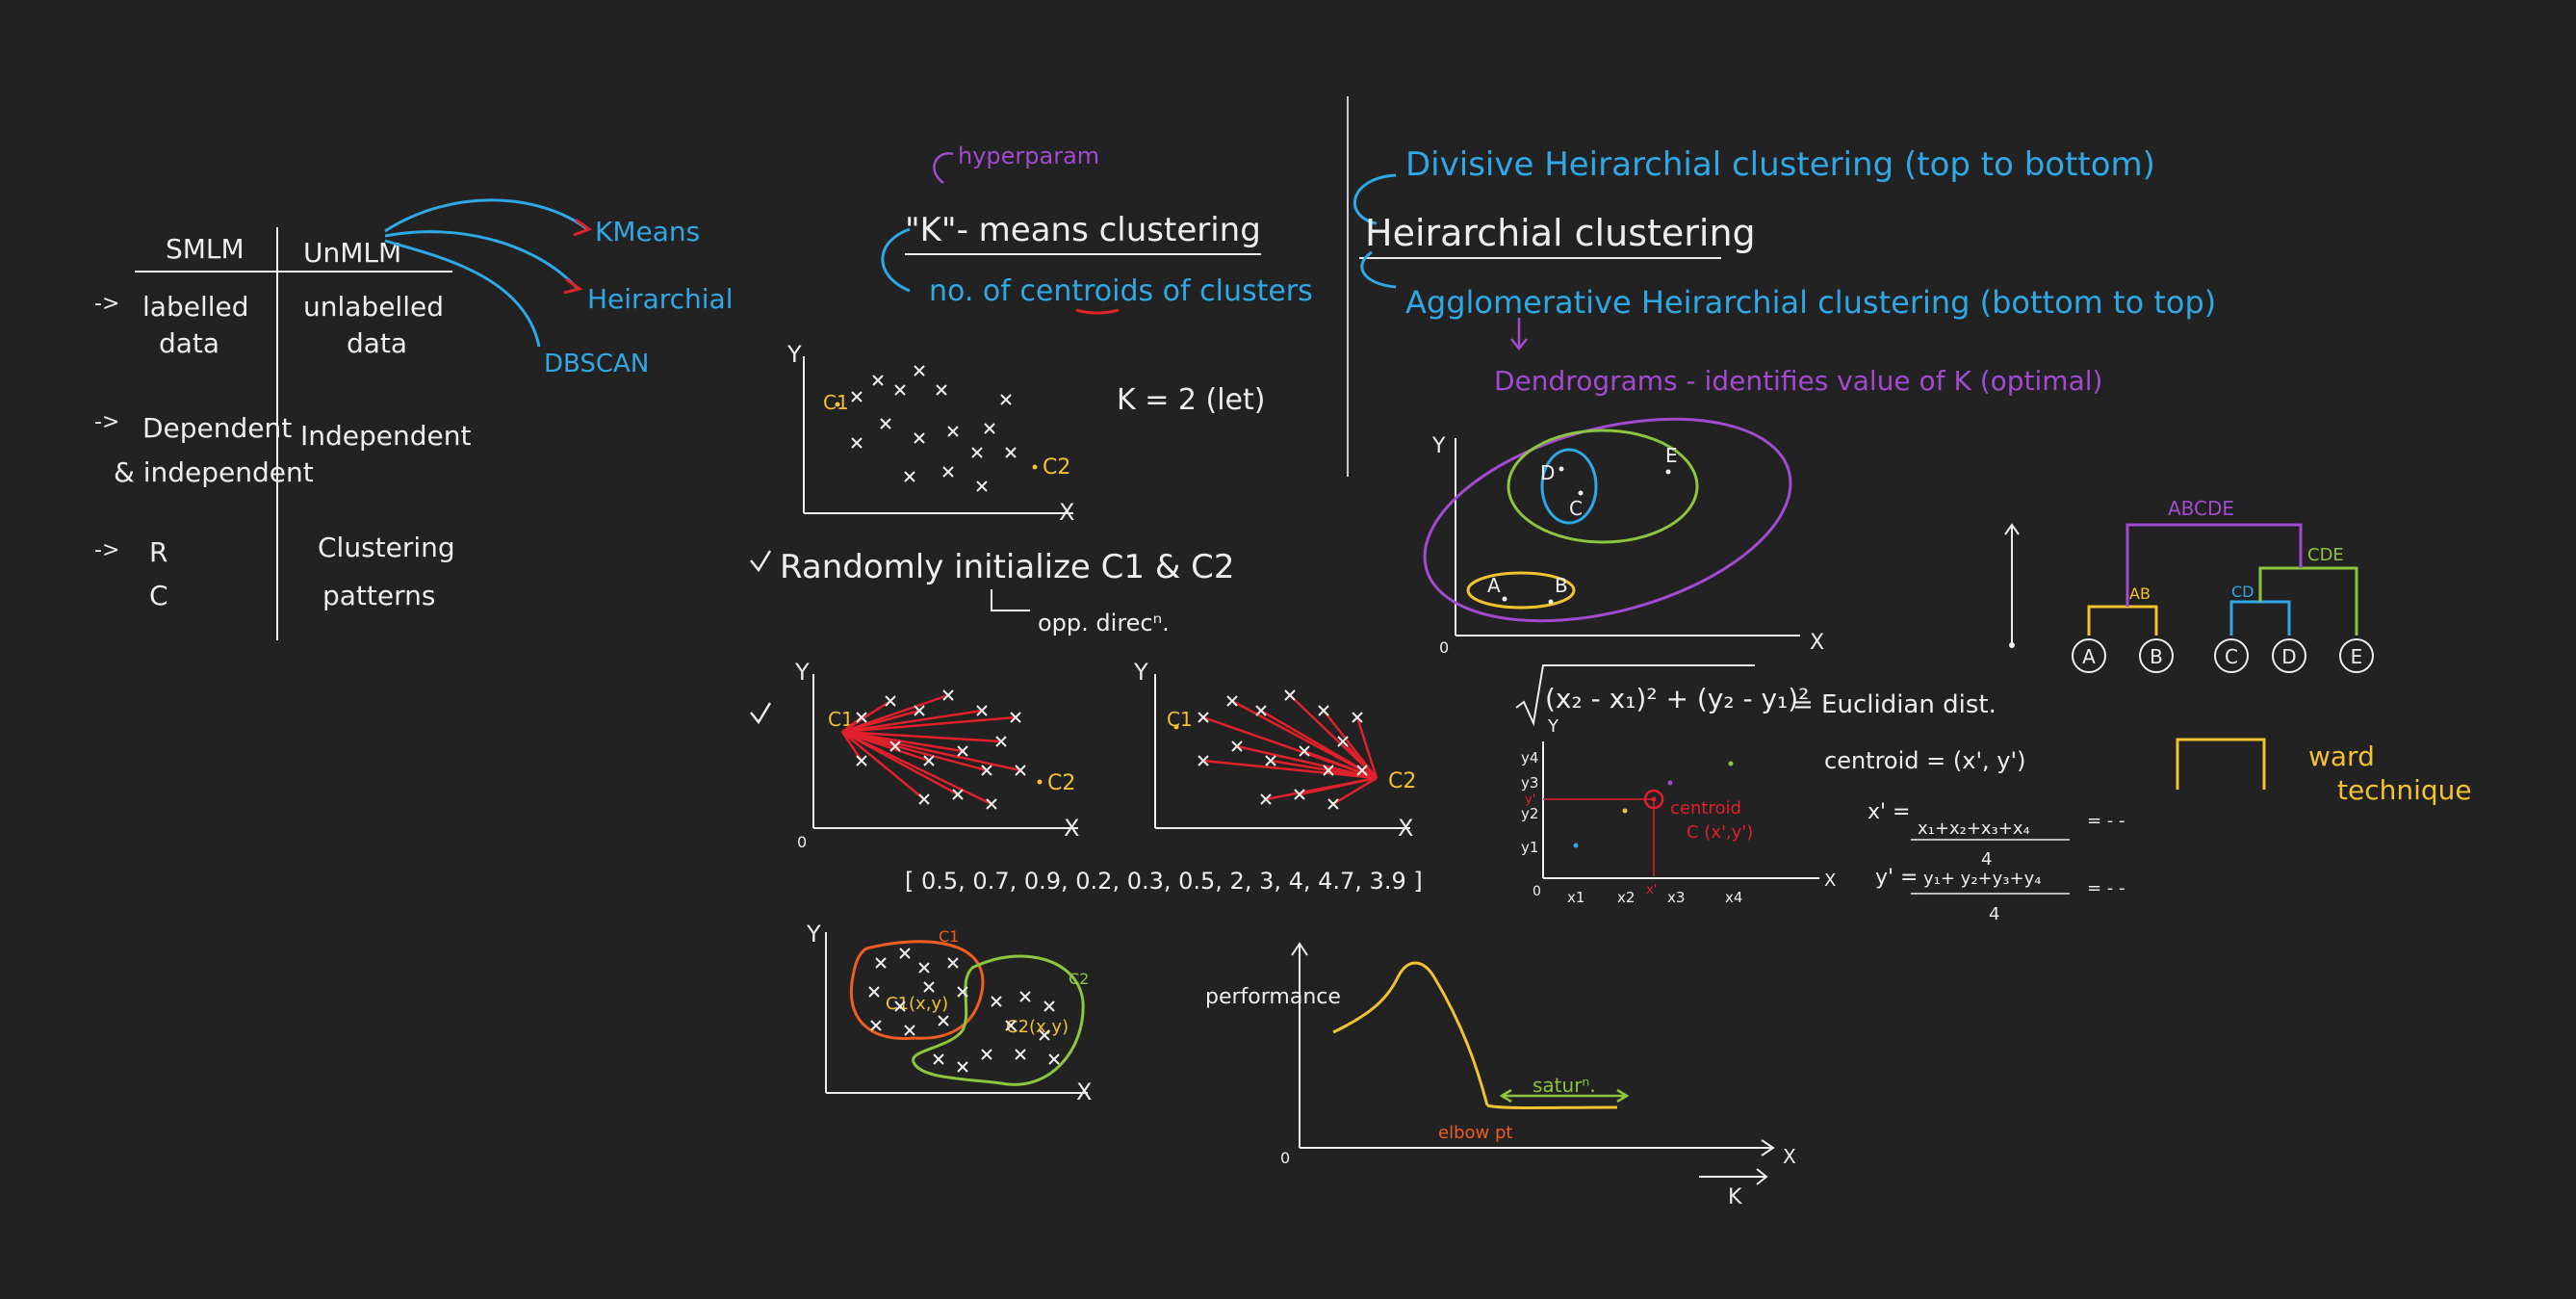  I want to click on centroid-dot, so click(1040, 782).